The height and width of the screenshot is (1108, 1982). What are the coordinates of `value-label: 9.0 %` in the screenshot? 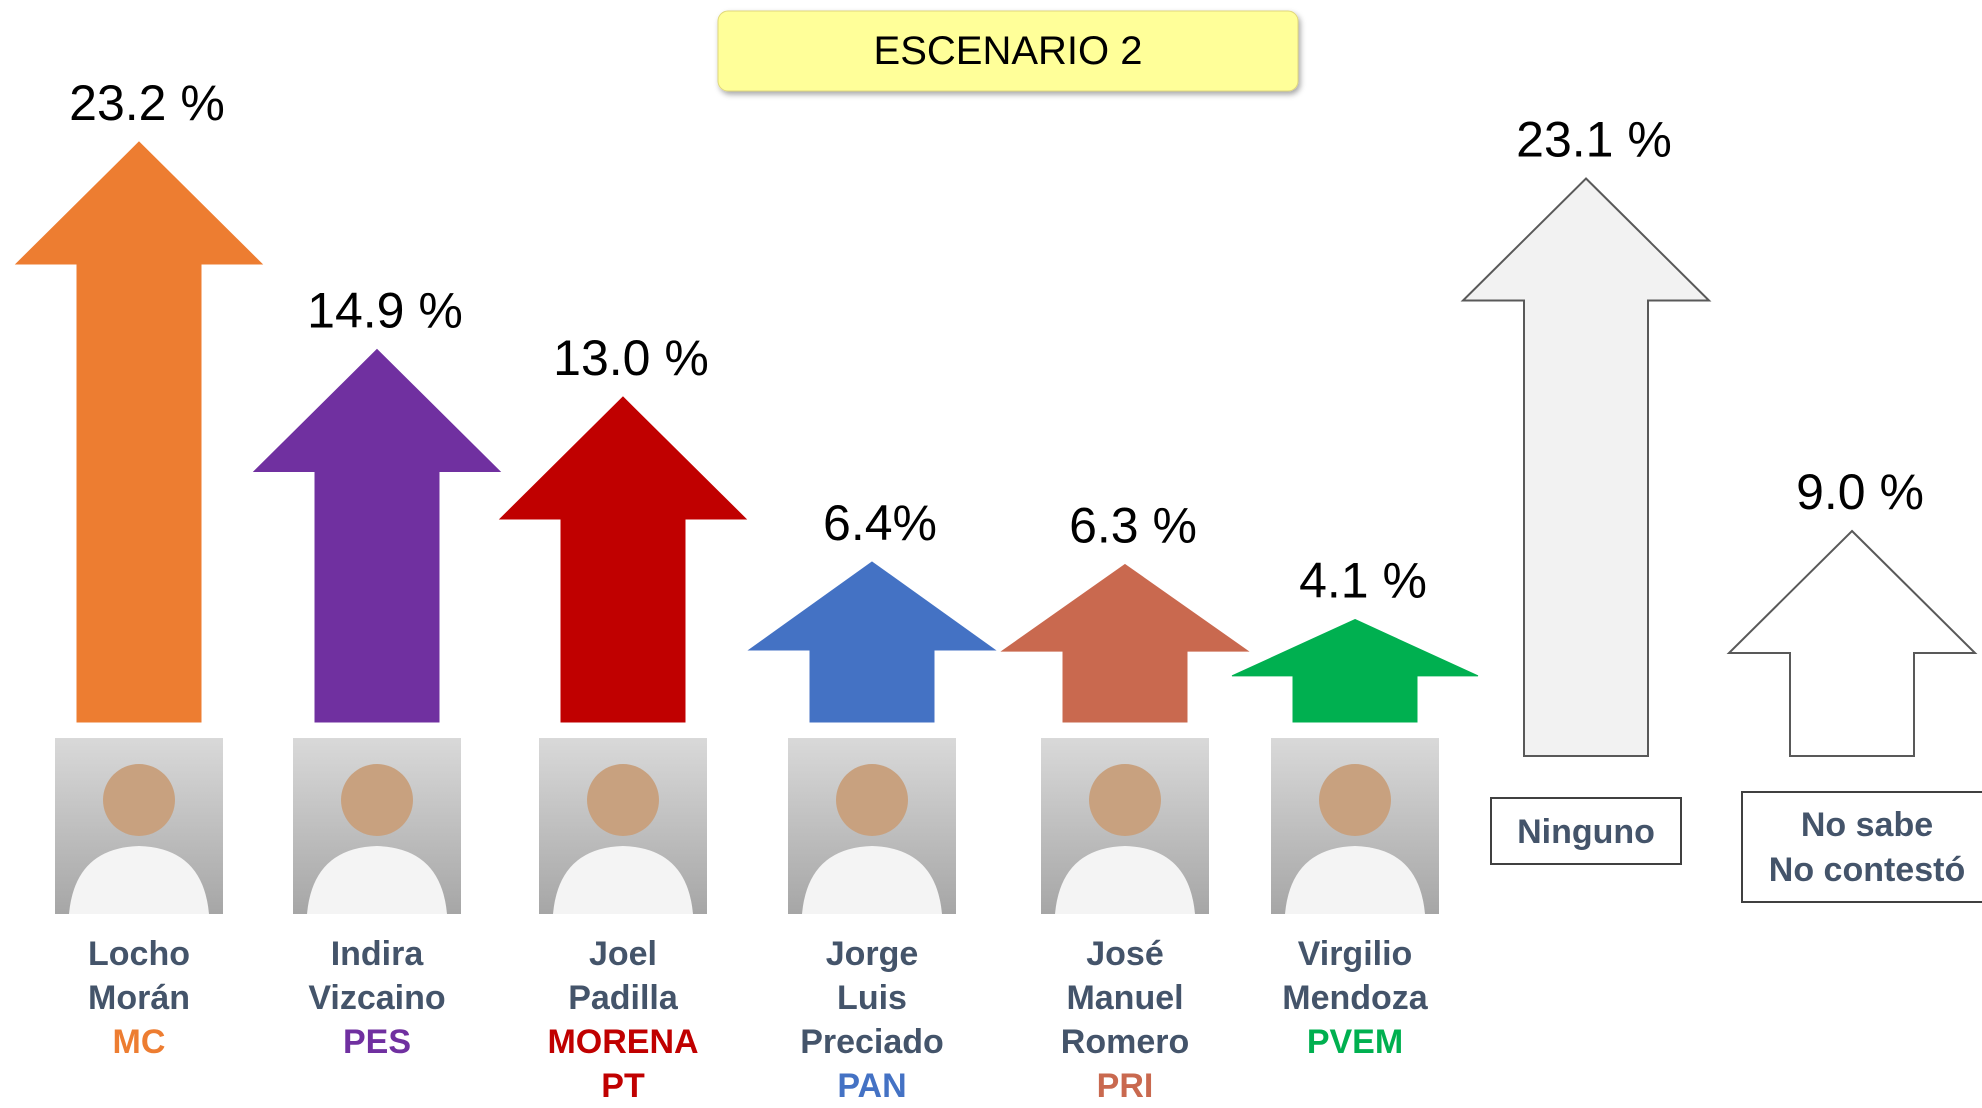 It's located at (1860, 492).